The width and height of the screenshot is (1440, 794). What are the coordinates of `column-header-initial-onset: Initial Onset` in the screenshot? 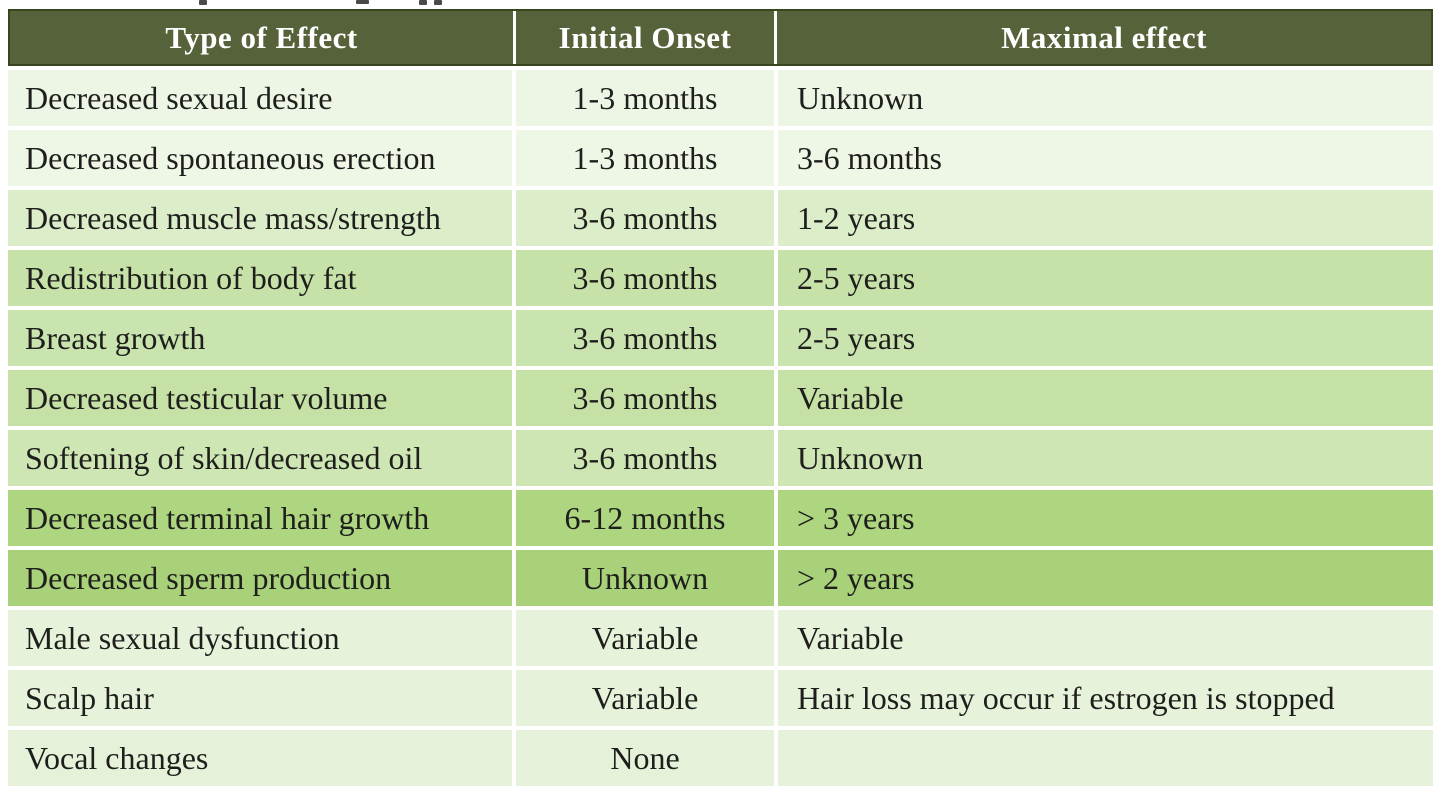 It's located at (643, 37).